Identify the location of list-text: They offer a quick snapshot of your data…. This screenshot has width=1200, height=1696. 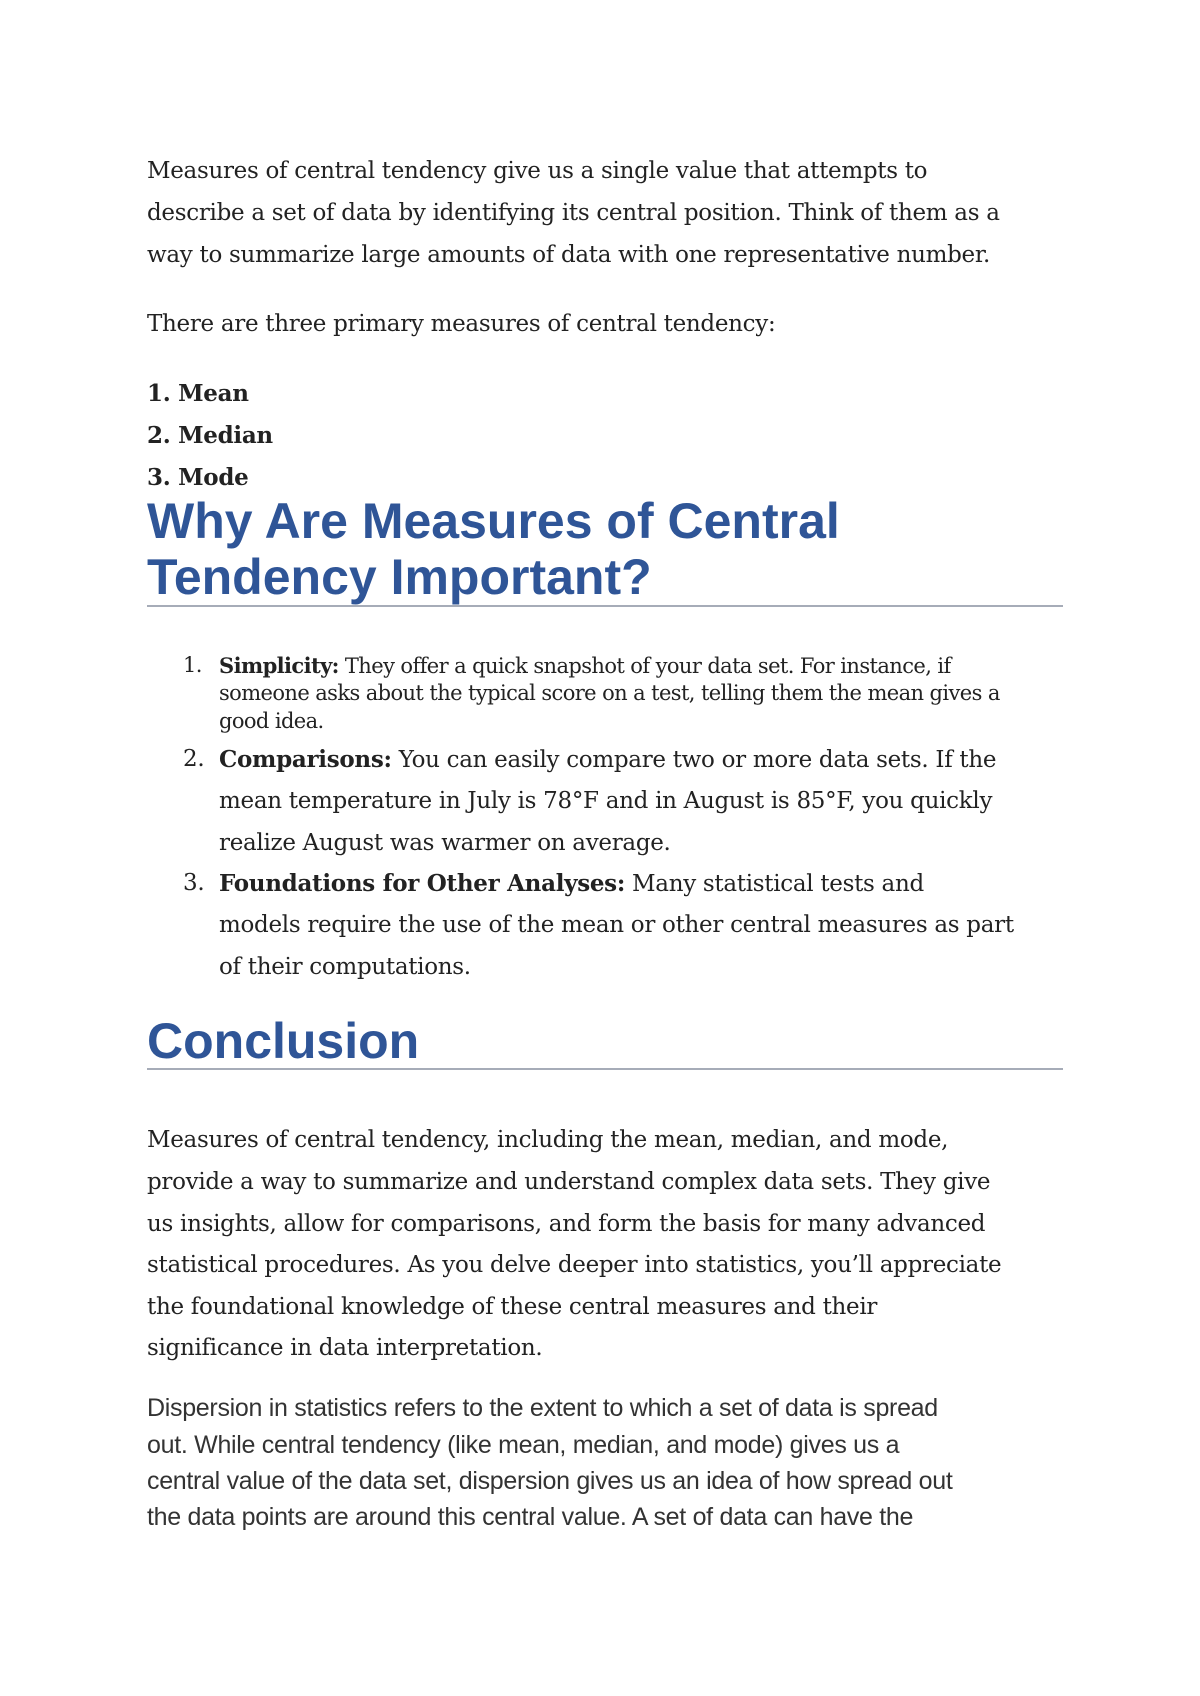
(644, 666).